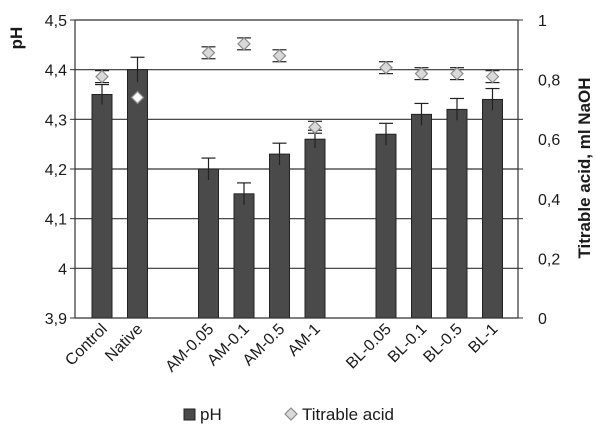  What do you see at coordinates (291, 414) in the screenshot?
I see `legend-marker-titrable-acid` at bounding box center [291, 414].